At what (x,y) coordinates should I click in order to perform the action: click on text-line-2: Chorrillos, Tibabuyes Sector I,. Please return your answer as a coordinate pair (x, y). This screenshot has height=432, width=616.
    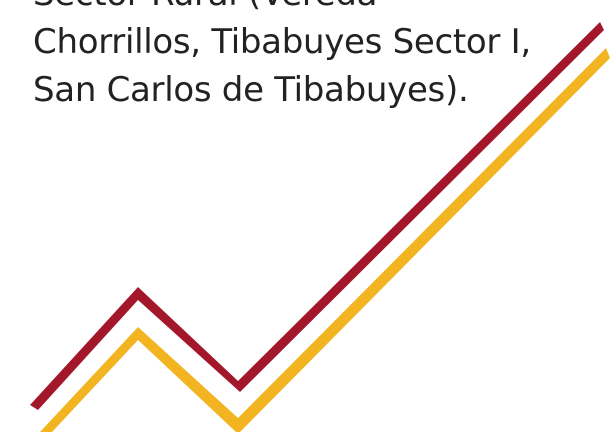
    Looking at the image, I should click on (282, 42).